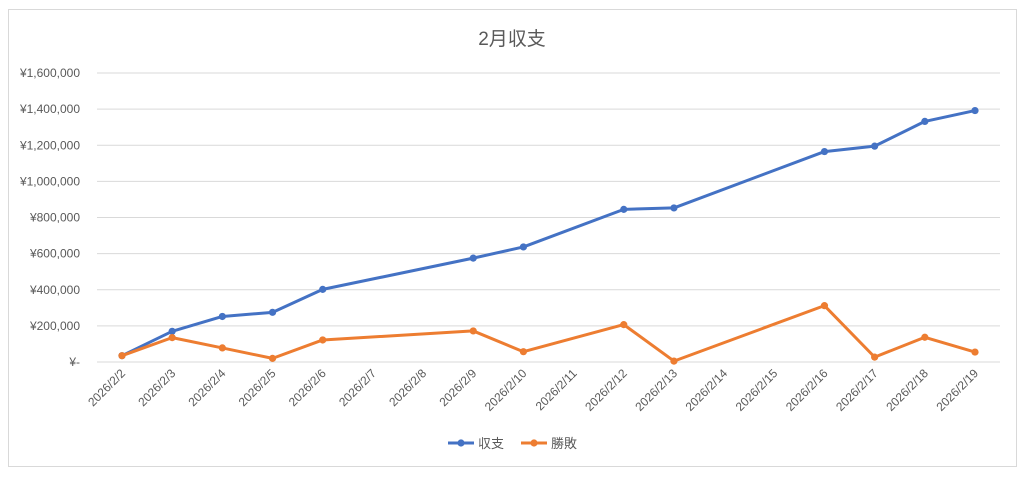 The image size is (1024, 480). What do you see at coordinates (357, 387) in the screenshot?
I see `x-tick-label: 2026/2/7` at bounding box center [357, 387].